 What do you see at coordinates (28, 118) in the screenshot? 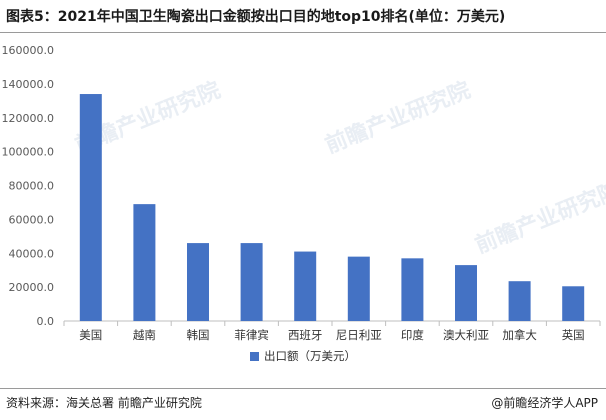
I see `y-tick-label: 120000.0` at bounding box center [28, 118].